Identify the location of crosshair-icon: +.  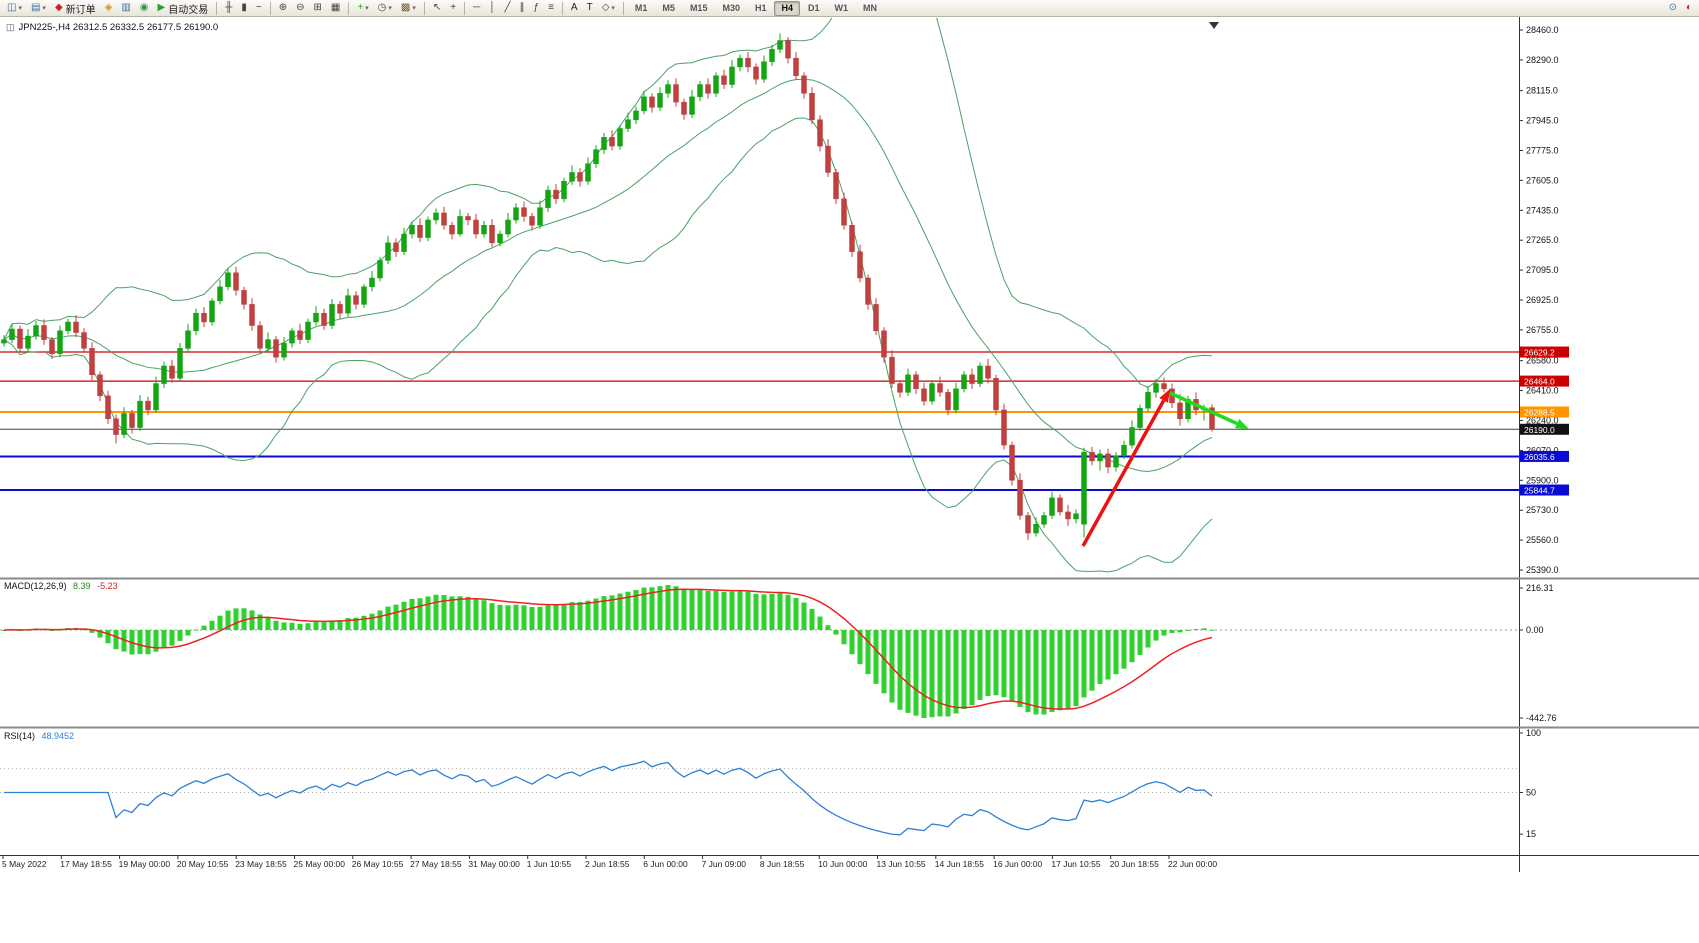
(453, 7).